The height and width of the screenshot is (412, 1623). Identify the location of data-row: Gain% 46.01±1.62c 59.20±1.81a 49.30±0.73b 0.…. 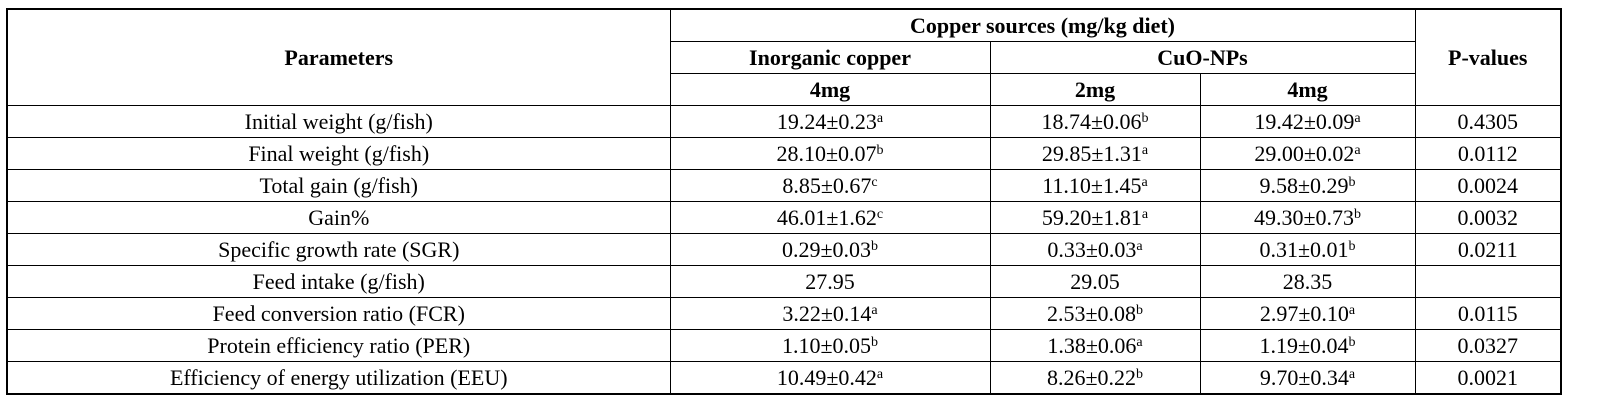
(784, 217).